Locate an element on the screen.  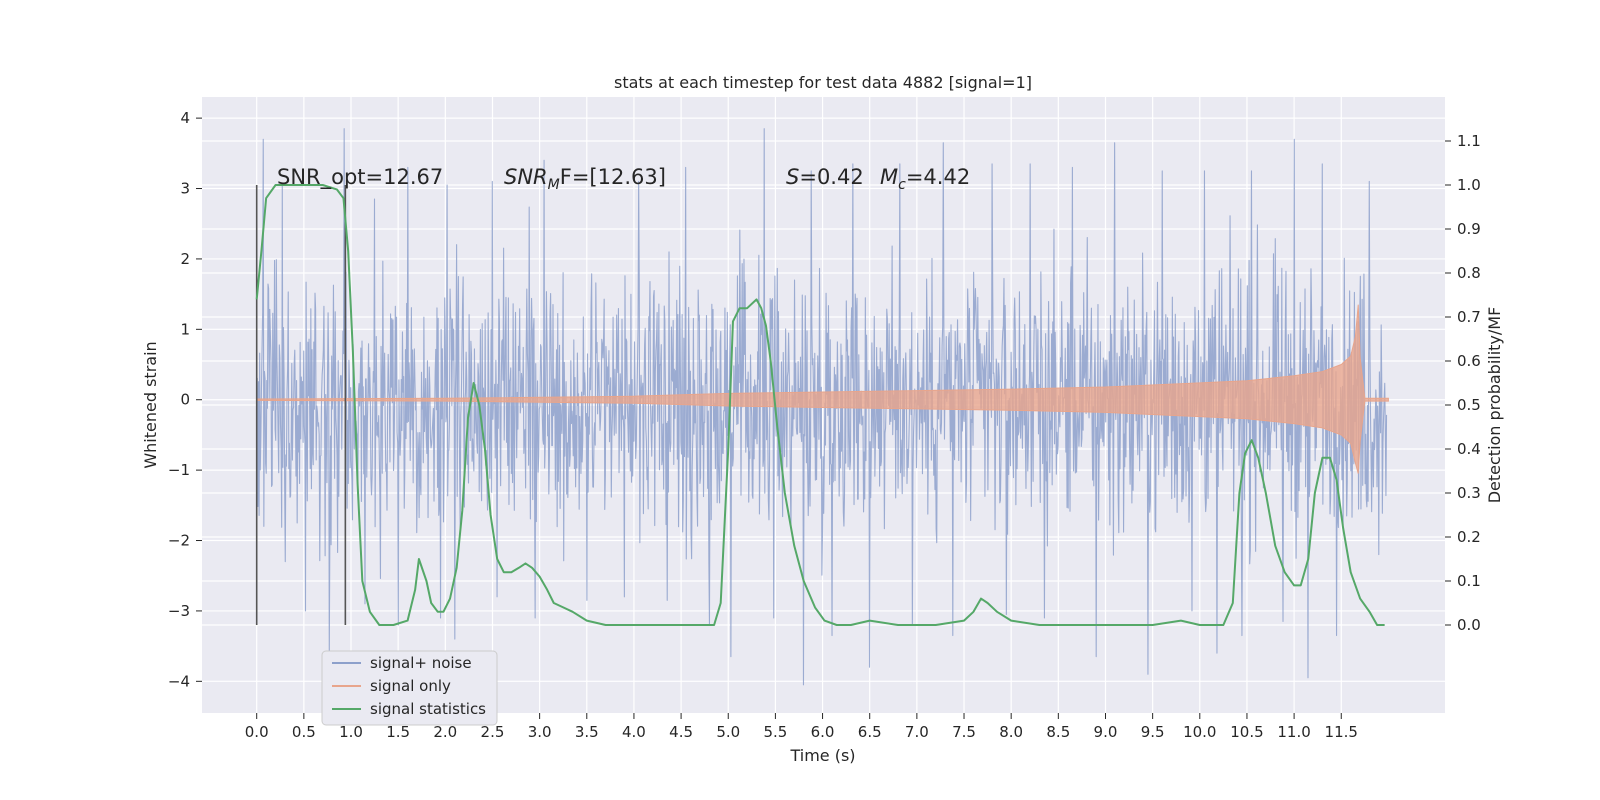
y-right-tick-label: 0.4 is located at coordinates (1469, 449).